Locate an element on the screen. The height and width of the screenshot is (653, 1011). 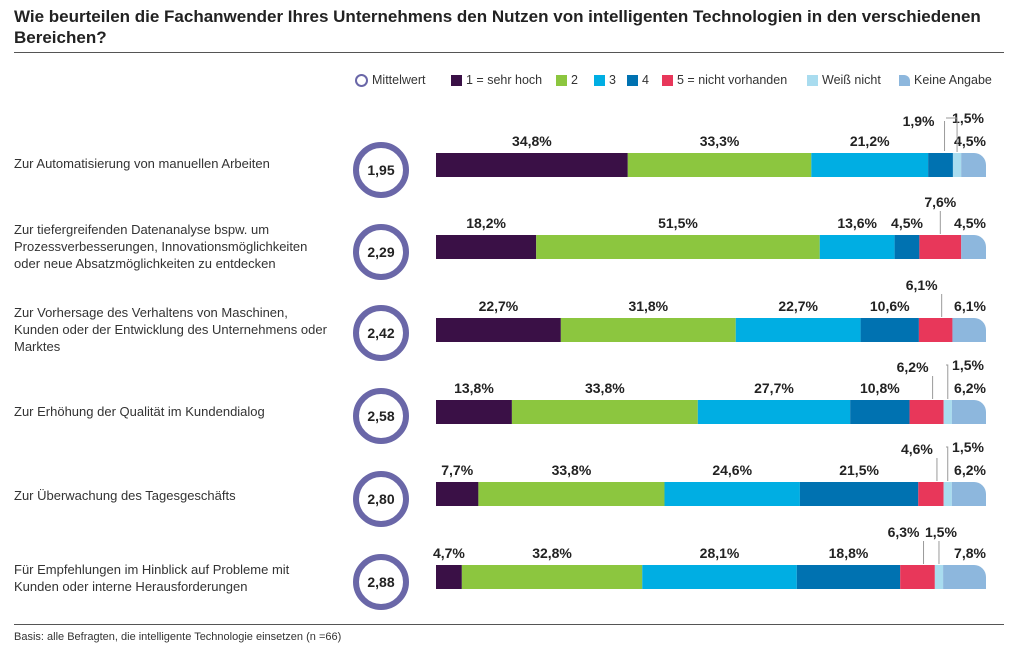
data-label-row6-s5: 6,3% is located at coordinates (904, 532).